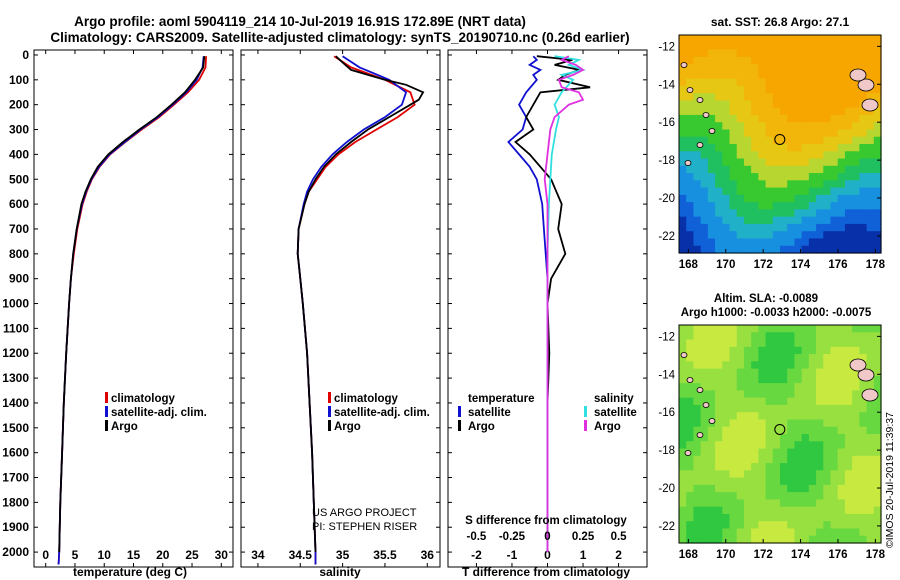  I want to click on series-line-salinity-satellite, so click(566, 304).